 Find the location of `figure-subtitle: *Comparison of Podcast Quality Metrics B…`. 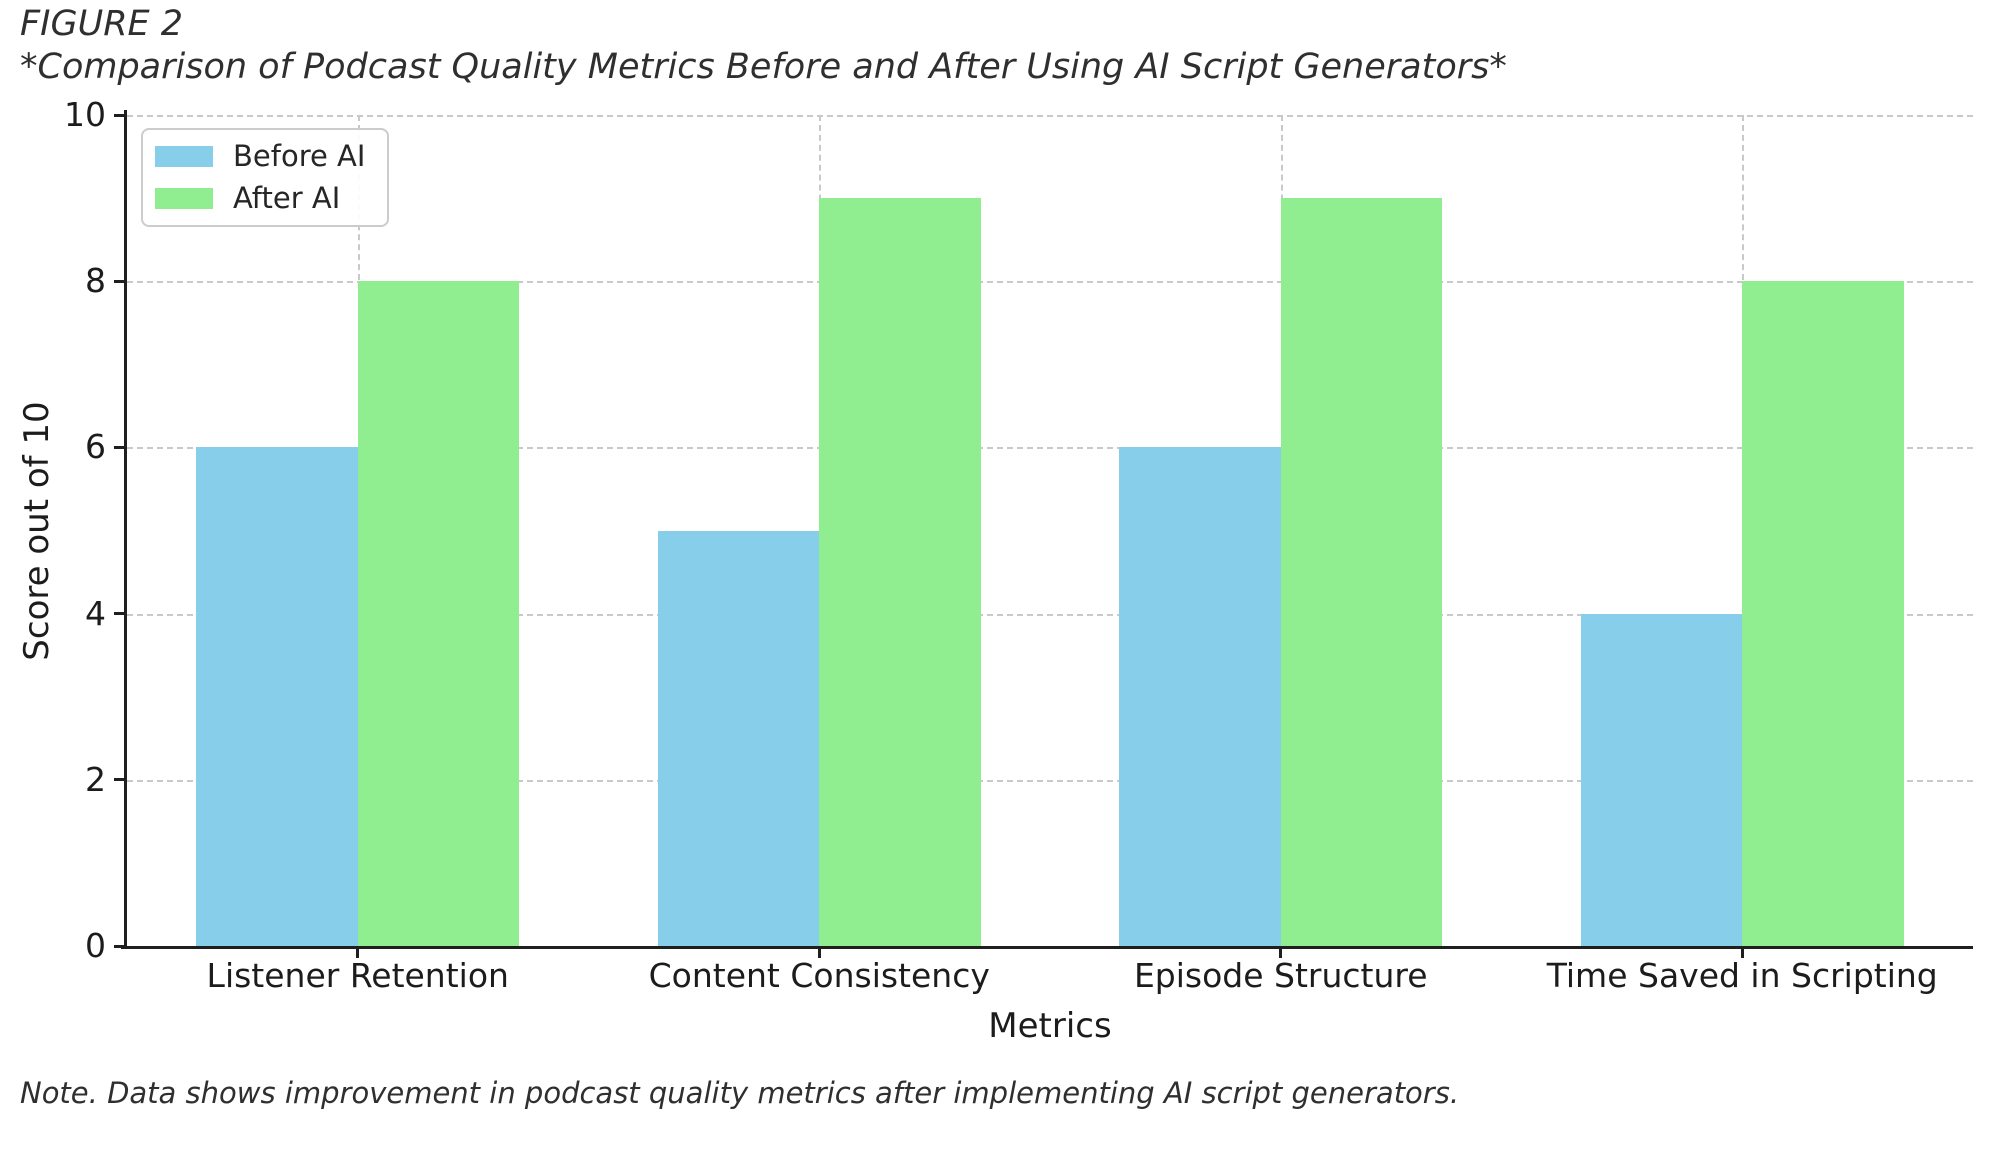

figure-subtitle: *Comparison of Podcast Quality Metrics B… is located at coordinates (763, 67).